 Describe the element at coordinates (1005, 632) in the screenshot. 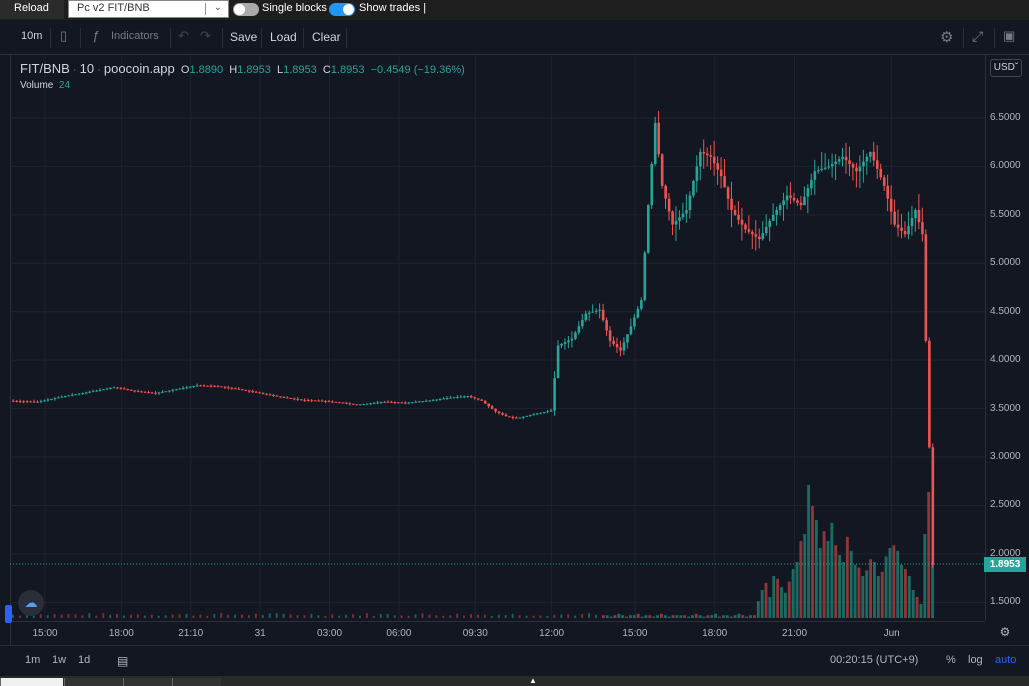

I see `axis-settings-icon: ⚙` at that location.